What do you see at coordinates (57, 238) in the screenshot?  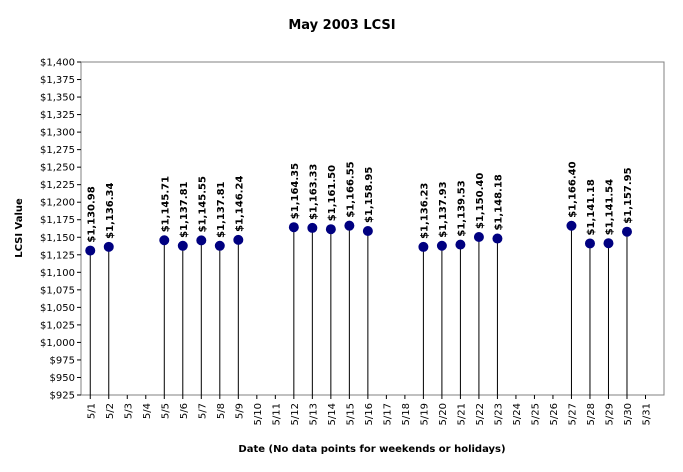 I see `y-tick-label: $1,150` at bounding box center [57, 238].